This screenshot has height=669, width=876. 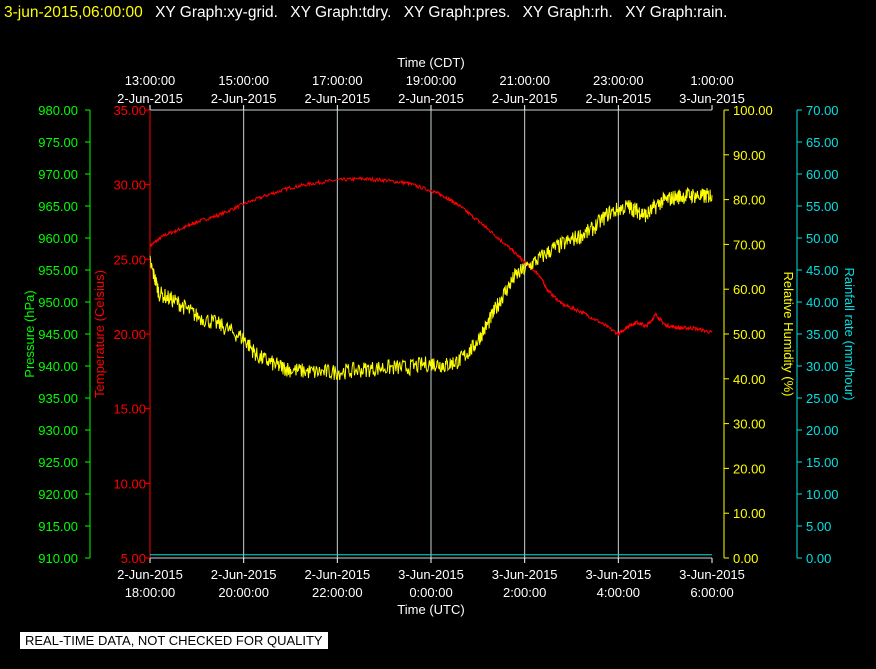 What do you see at coordinates (457, 12) in the screenshot?
I see `header-label-pres: XY Graph:pres.` at bounding box center [457, 12].